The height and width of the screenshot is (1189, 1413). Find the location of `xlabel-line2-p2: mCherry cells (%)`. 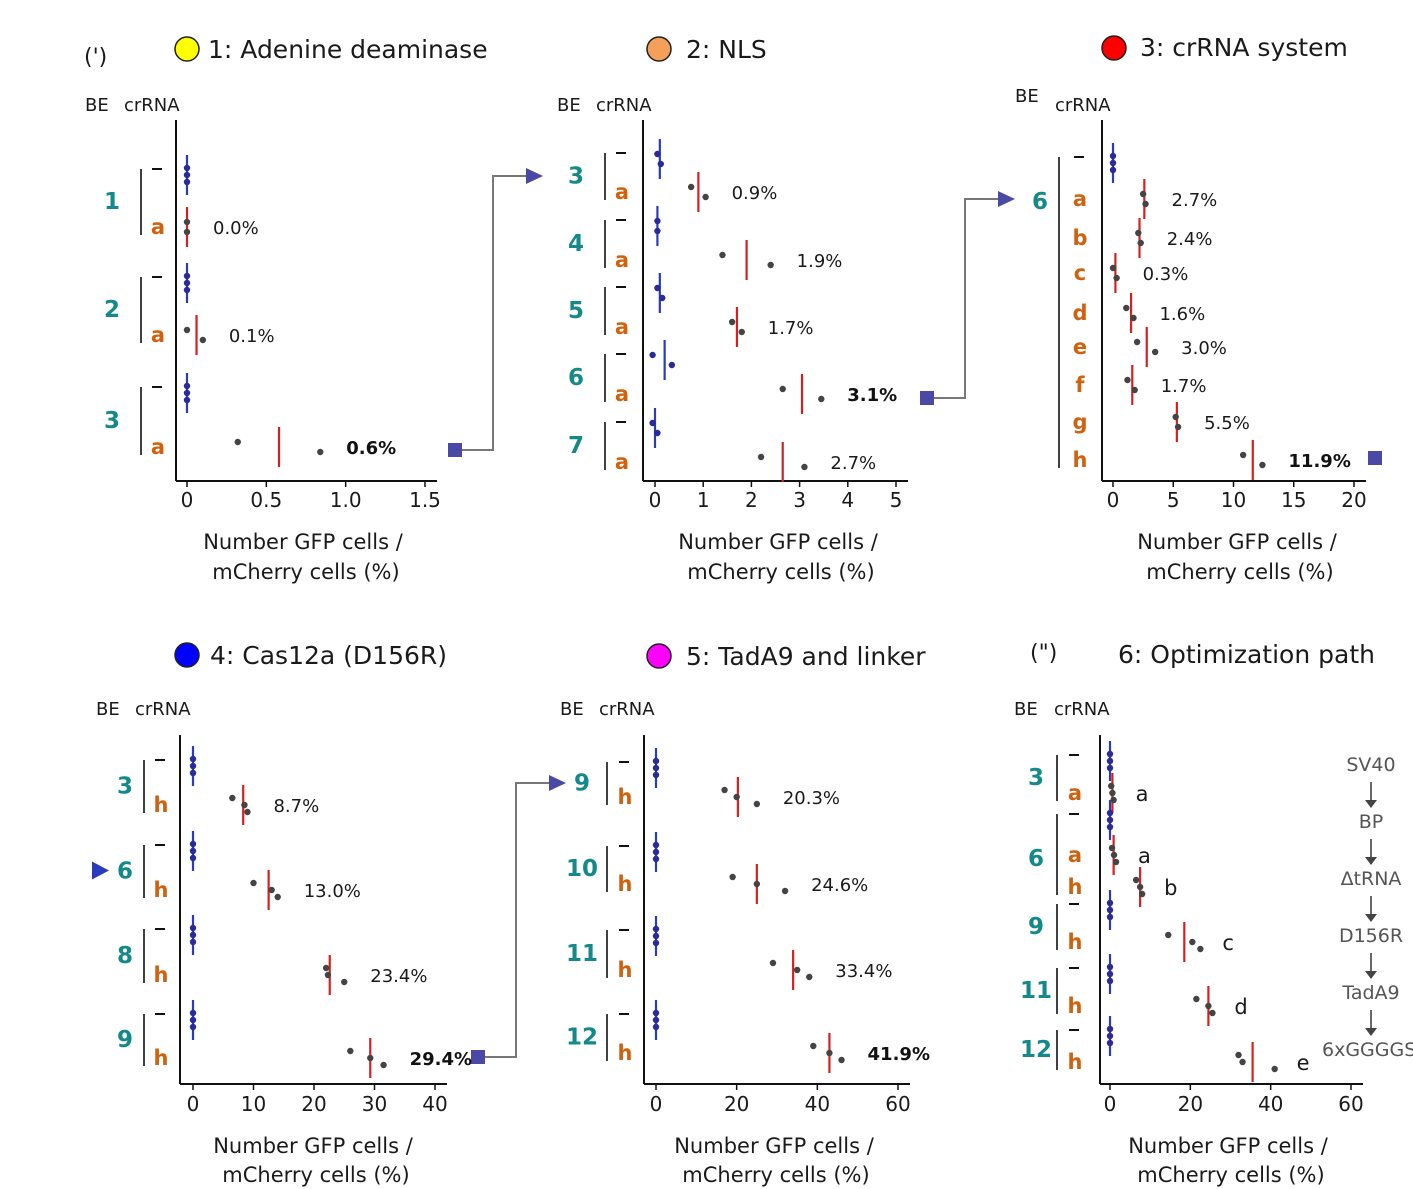

xlabel-line2-p2: mCherry cells (%) is located at coordinates (780, 572).